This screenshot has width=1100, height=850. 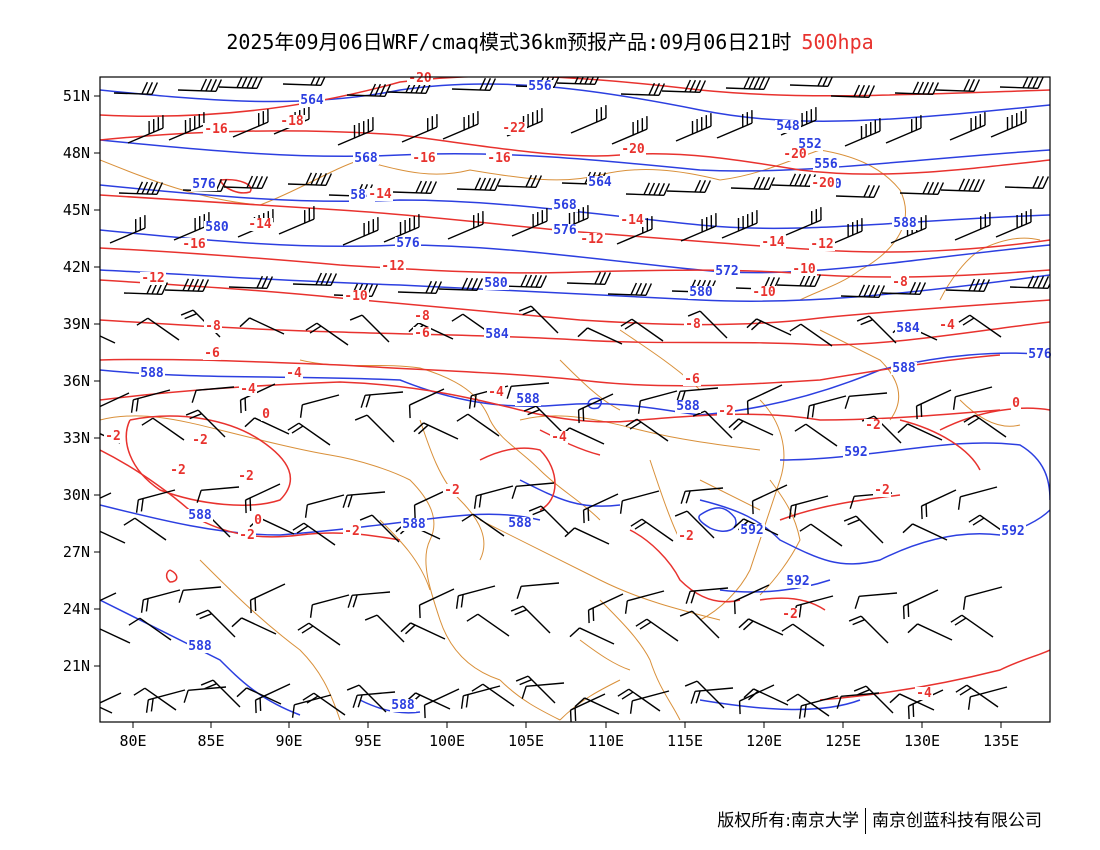 What do you see at coordinates (565, 205) in the screenshot?
I see `height-label: 568` at bounding box center [565, 205].